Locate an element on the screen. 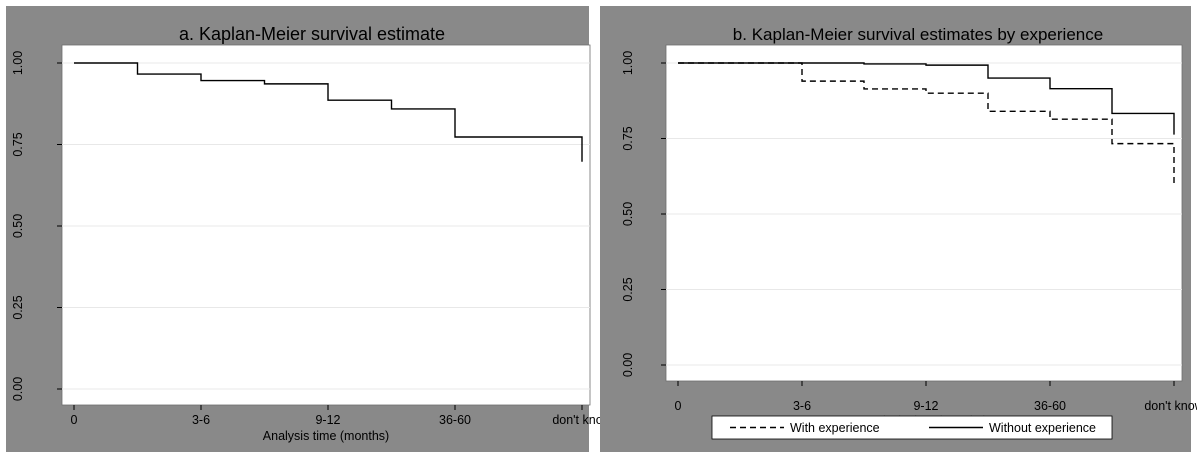 Image resolution: width=1197 pixels, height=457 pixels. legend: With experience Without experience is located at coordinates (912, 427).